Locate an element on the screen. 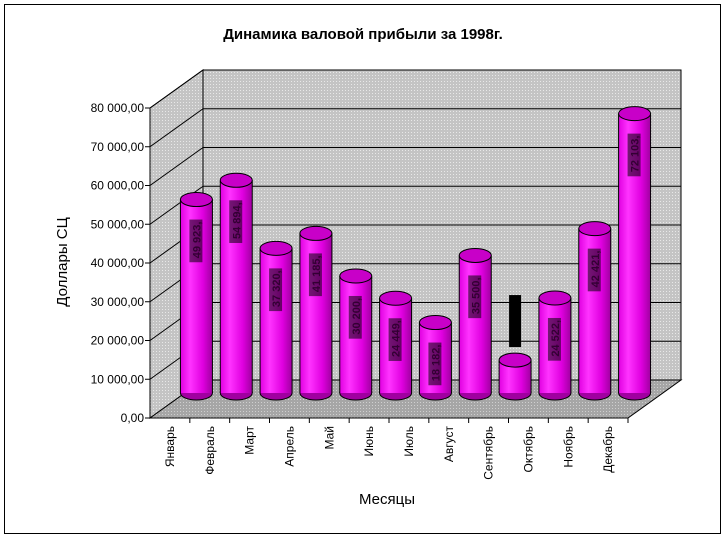  bar-2: 54 894, is located at coordinates (236, 286).